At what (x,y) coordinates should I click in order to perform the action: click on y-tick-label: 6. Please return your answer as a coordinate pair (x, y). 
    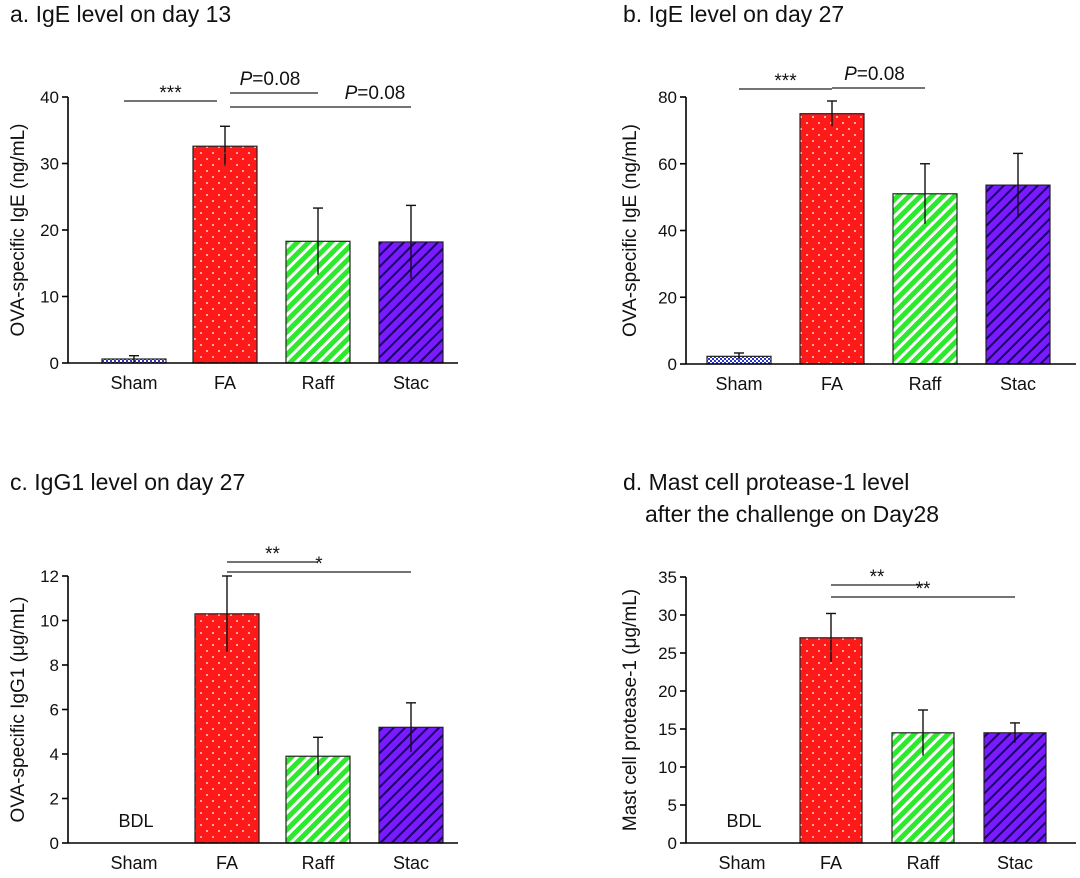
    Looking at the image, I should click on (54, 710).